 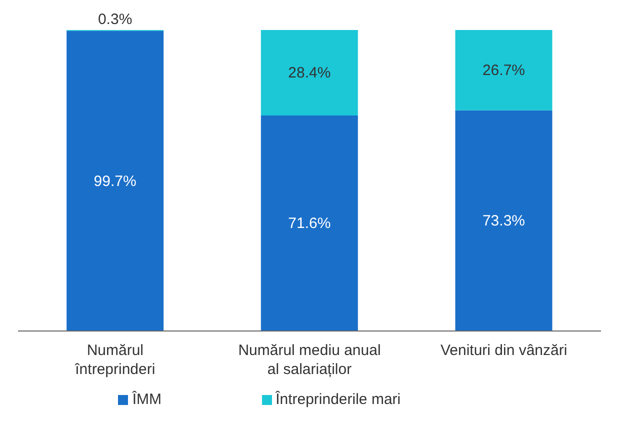 What do you see at coordinates (147, 399) in the screenshot?
I see `legend-label: ÎMM` at bounding box center [147, 399].